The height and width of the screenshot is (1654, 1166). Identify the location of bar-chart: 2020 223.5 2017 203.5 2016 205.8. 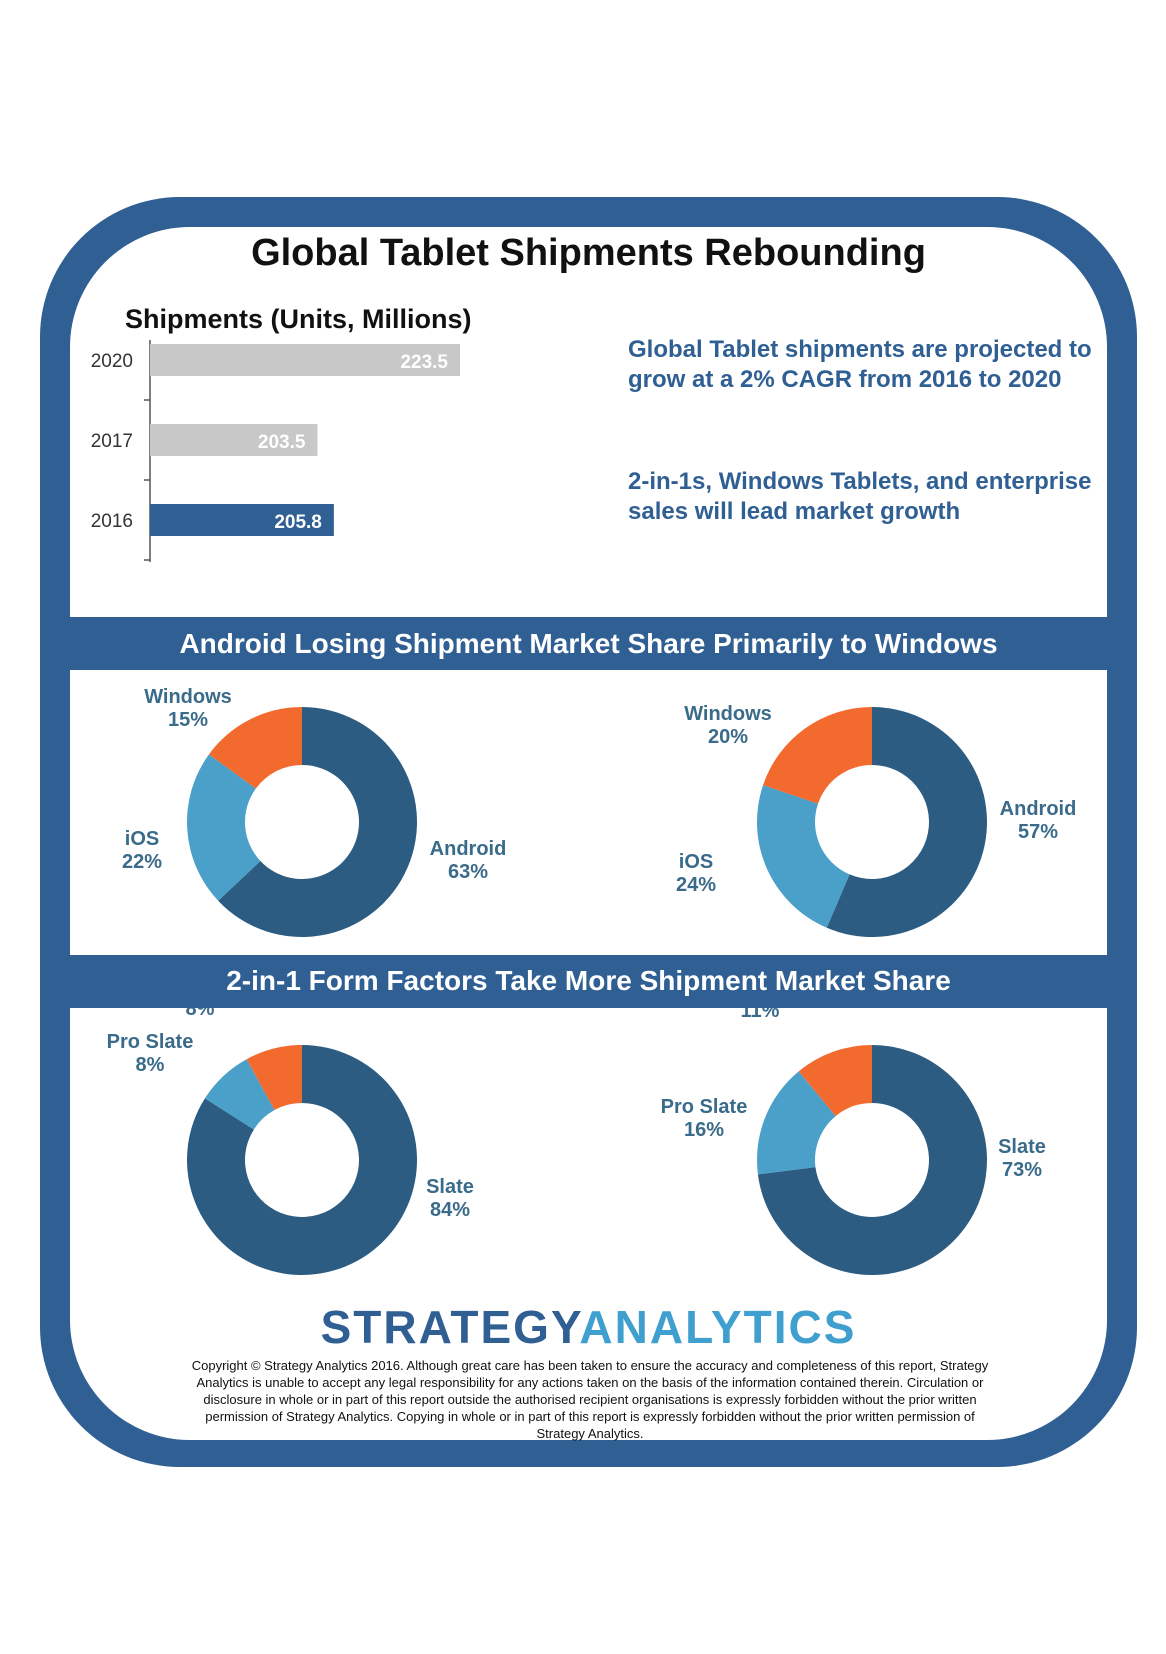
(275, 451).